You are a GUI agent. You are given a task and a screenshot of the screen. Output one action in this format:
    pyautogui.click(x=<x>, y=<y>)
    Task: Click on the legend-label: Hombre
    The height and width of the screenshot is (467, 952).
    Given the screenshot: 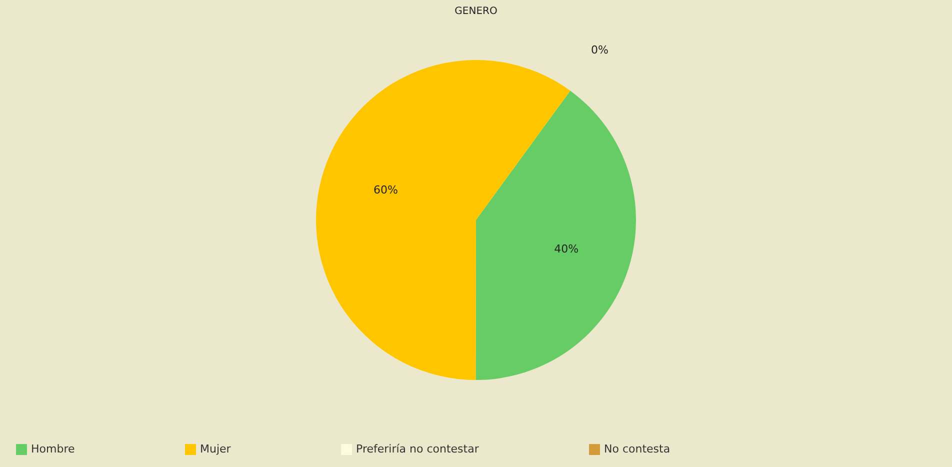 What is the action you would take?
    pyautogui.click(x=53, y=449)
    